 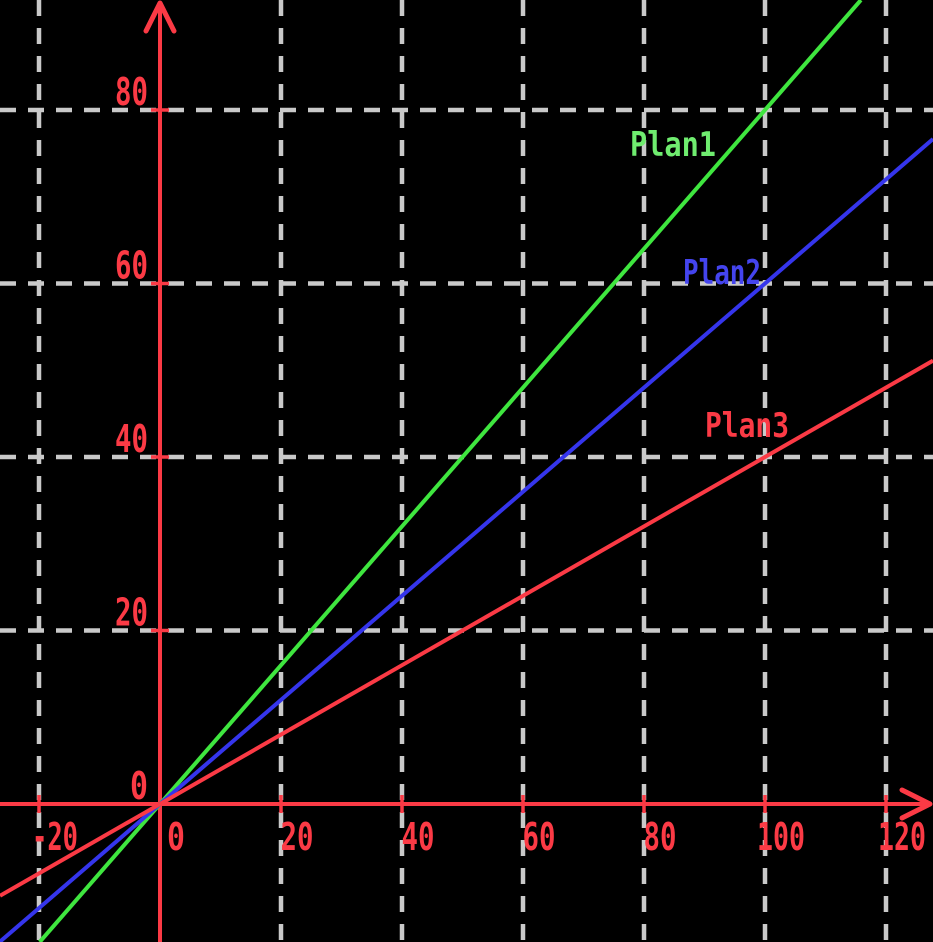 What do you see at coordinates (673, 145) in the screenshot?
I see `series-label-plan1: Plan1` at bounding box center [673, 145].